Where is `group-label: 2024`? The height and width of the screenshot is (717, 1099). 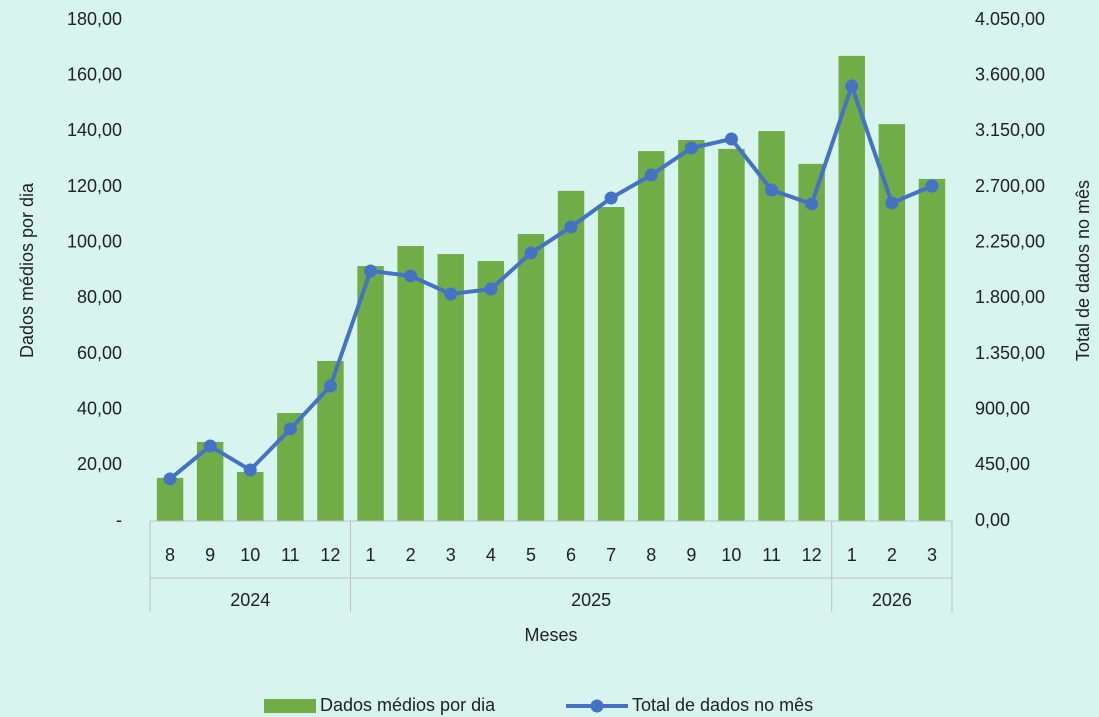 group-label: 2024 is located at coordinates (250, 600).